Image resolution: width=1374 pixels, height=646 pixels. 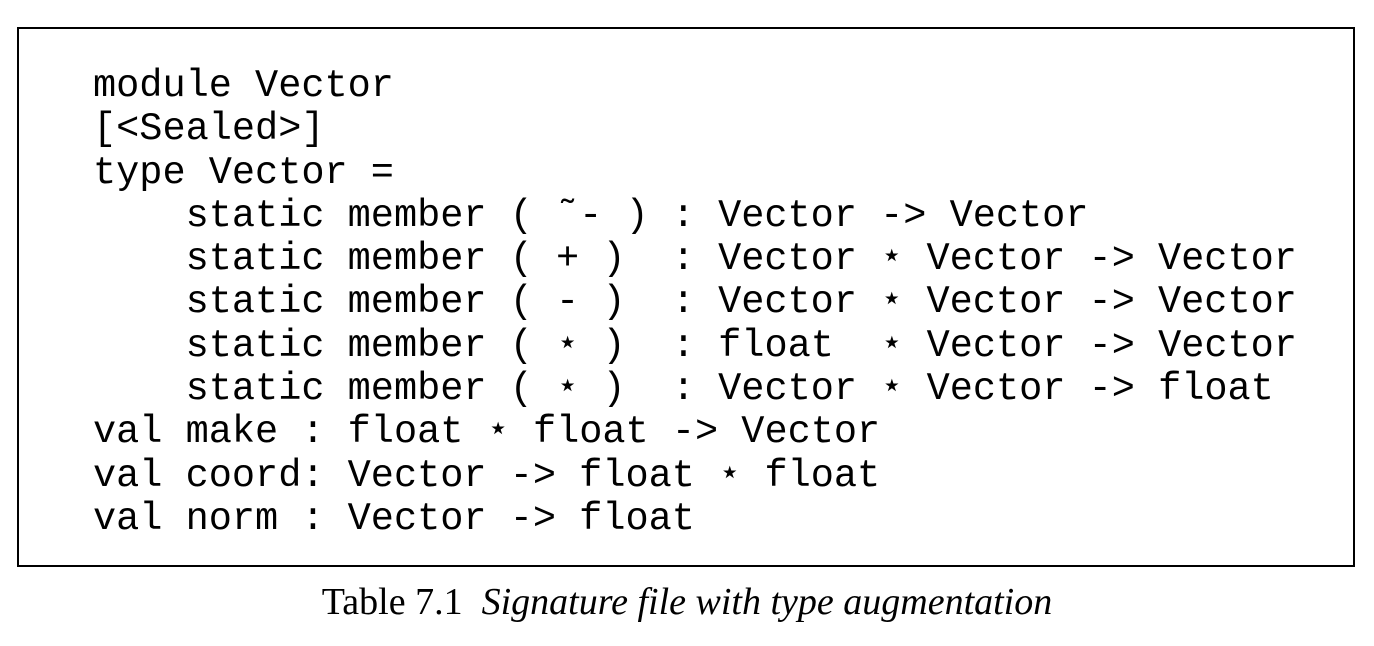 What do you see at coordinates (487, 432) in the screenshot?
I see `code-line: val make : float ⋆ float -> Vector` at bounding box center [487, 432].